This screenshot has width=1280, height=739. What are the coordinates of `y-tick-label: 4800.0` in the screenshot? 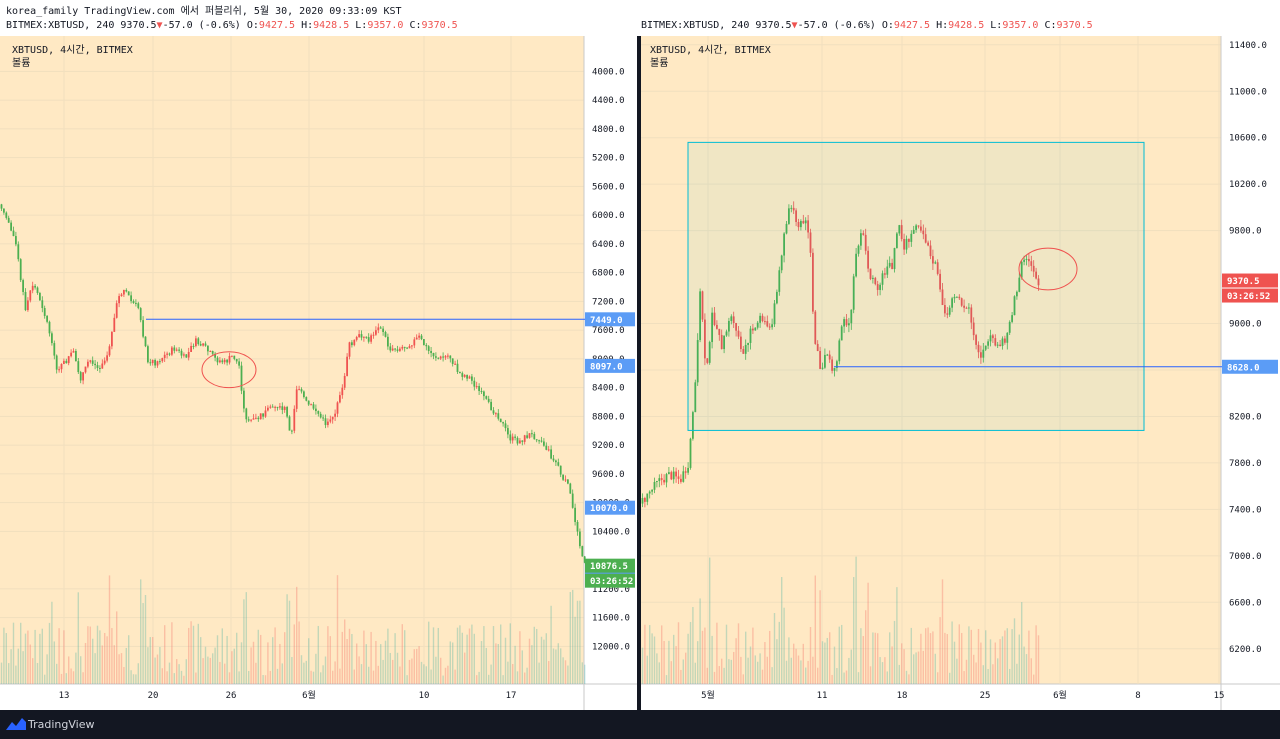 It's located at (608, 130).